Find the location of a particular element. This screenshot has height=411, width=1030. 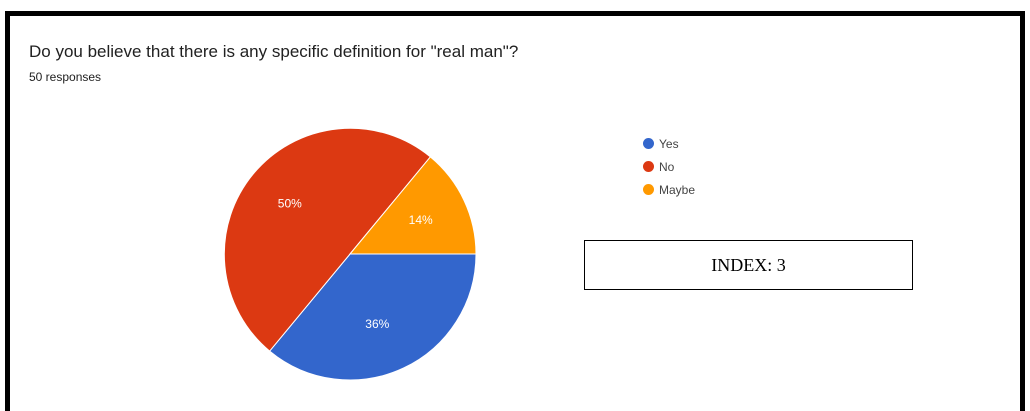

legend-label-no: No is located at coordinates (667, 166).